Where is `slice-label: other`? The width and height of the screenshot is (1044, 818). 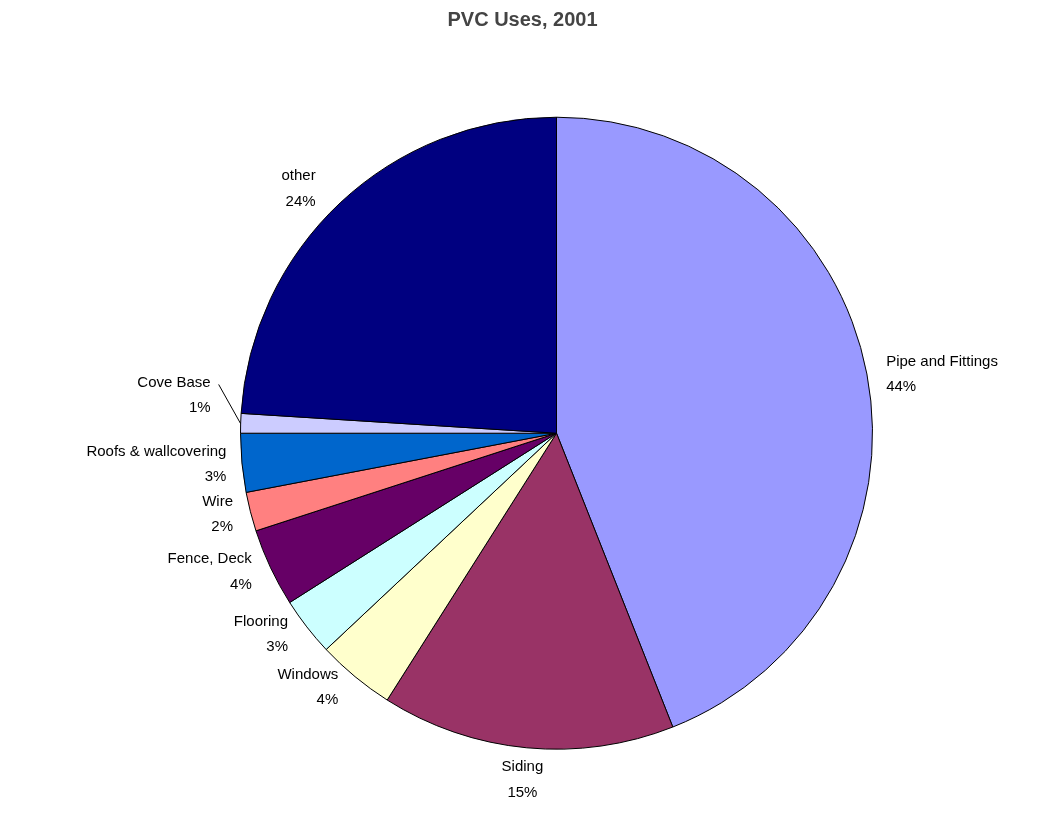
slice-label: other is located at coordinates (298, 175).